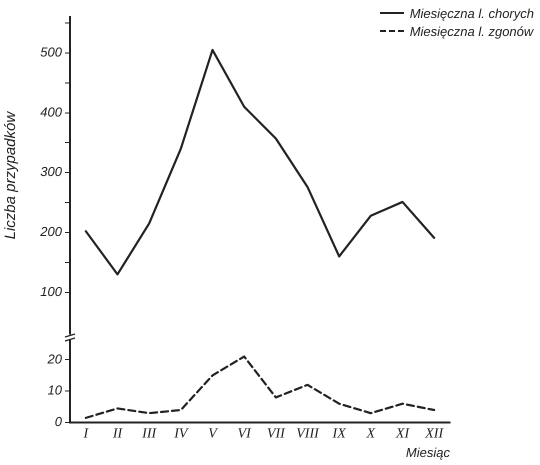  Describe the element at coordinates (402, 434) in the screenshot. I see `x-tick-label: XI` at that location.